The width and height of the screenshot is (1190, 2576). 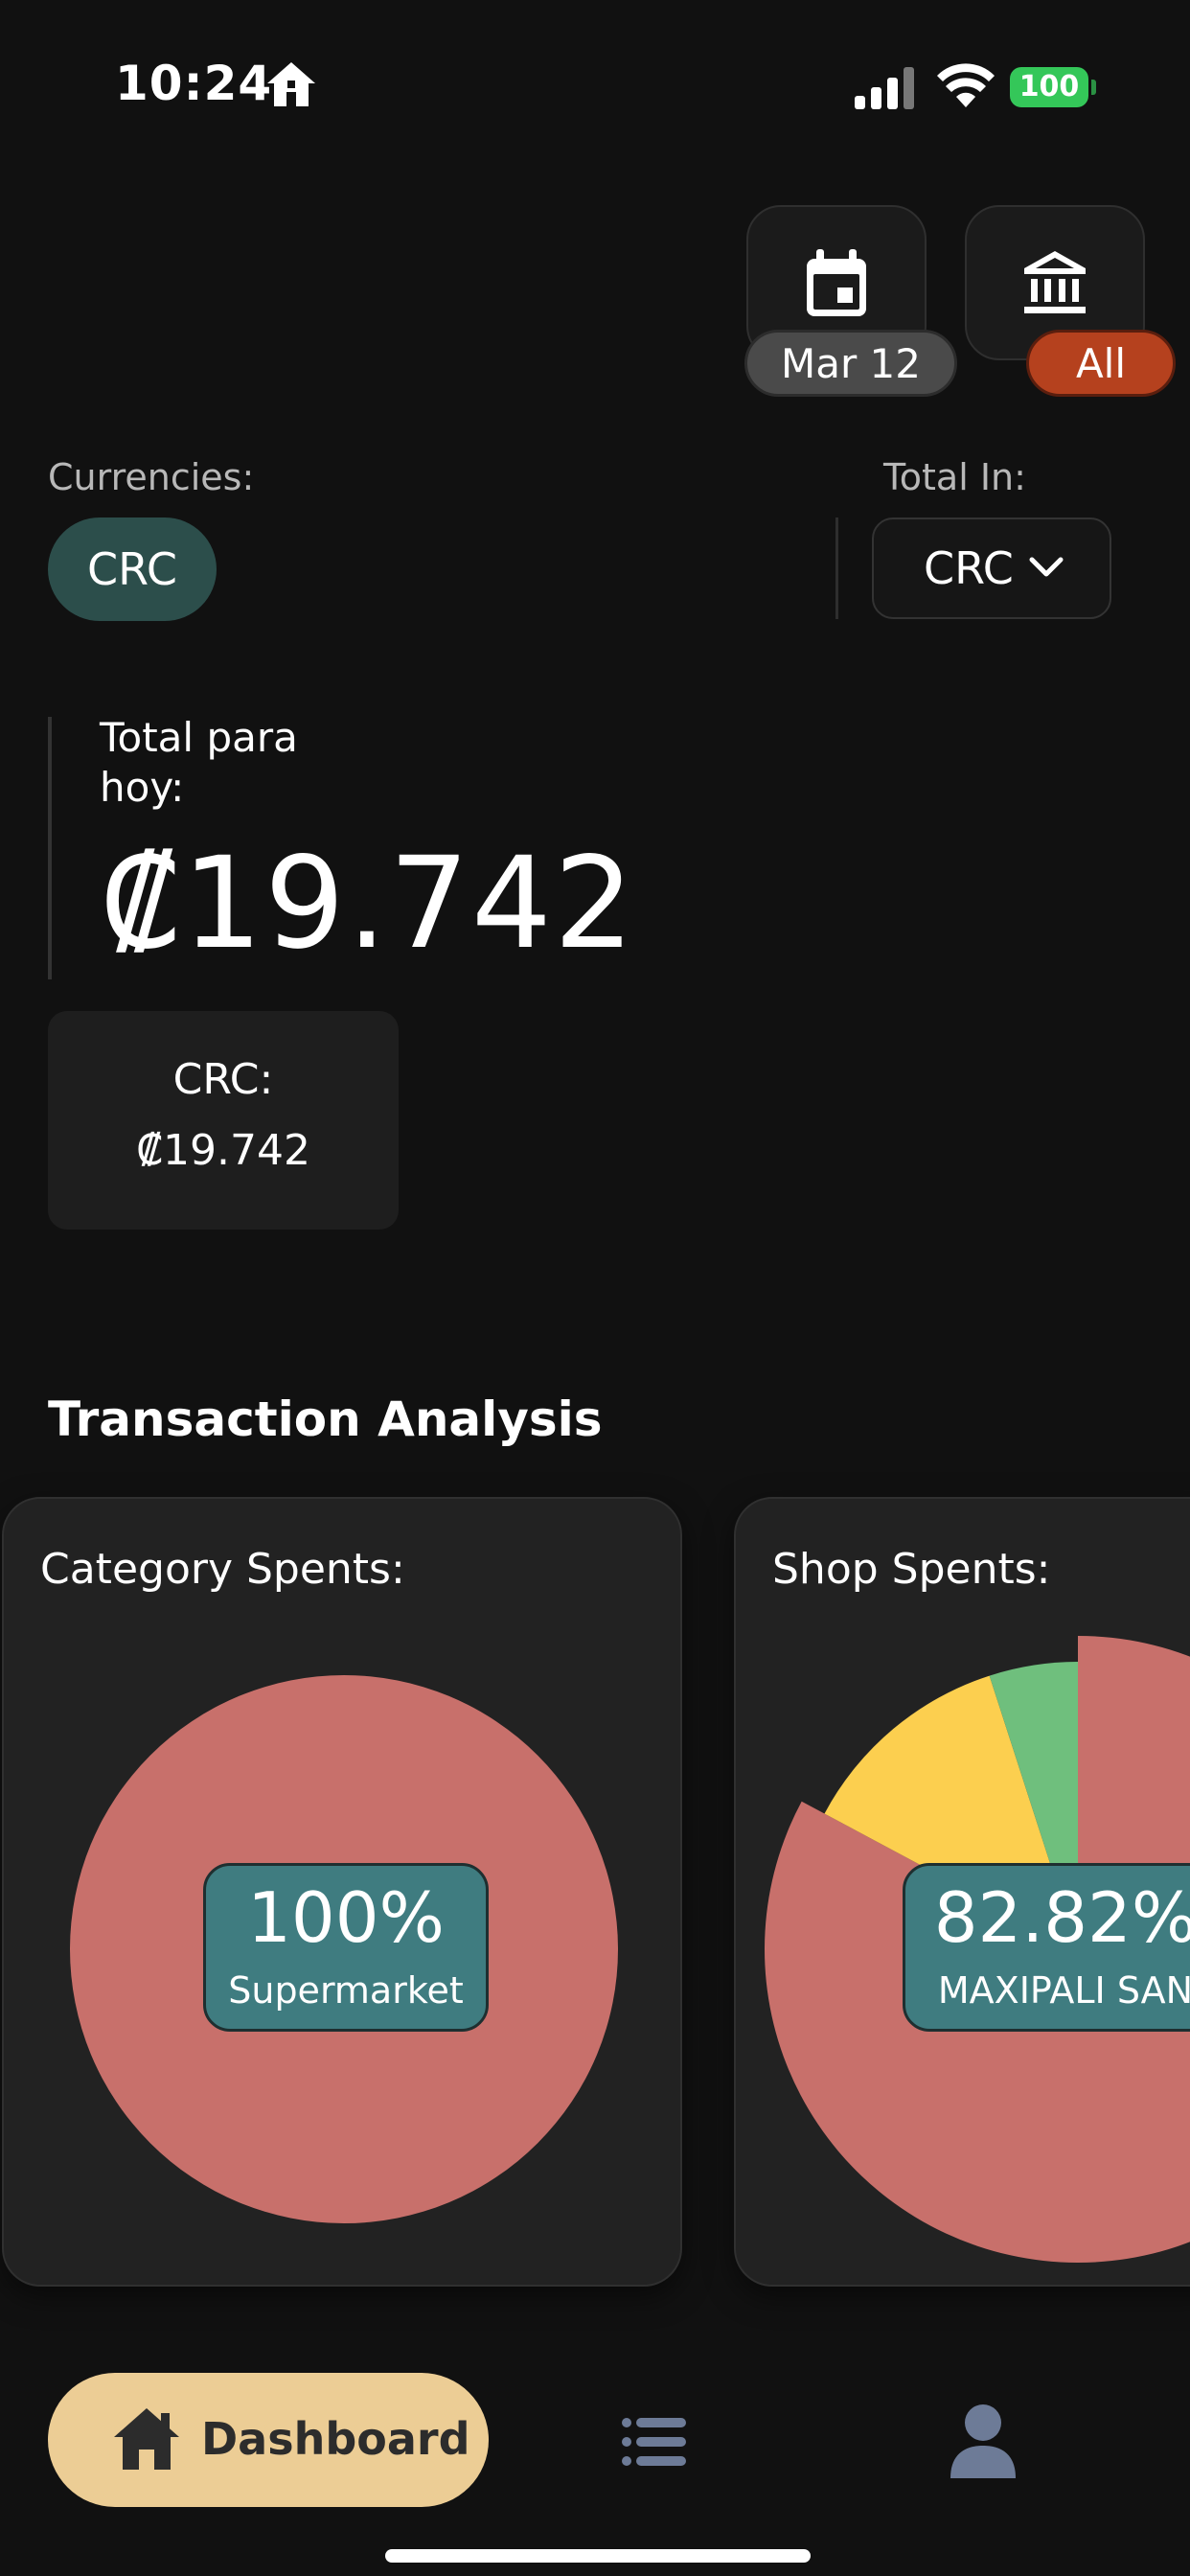 What do you see at coordinates (966, 85) in the screenshot?
I see `wifi-icon` at bounding box center [966, 85].